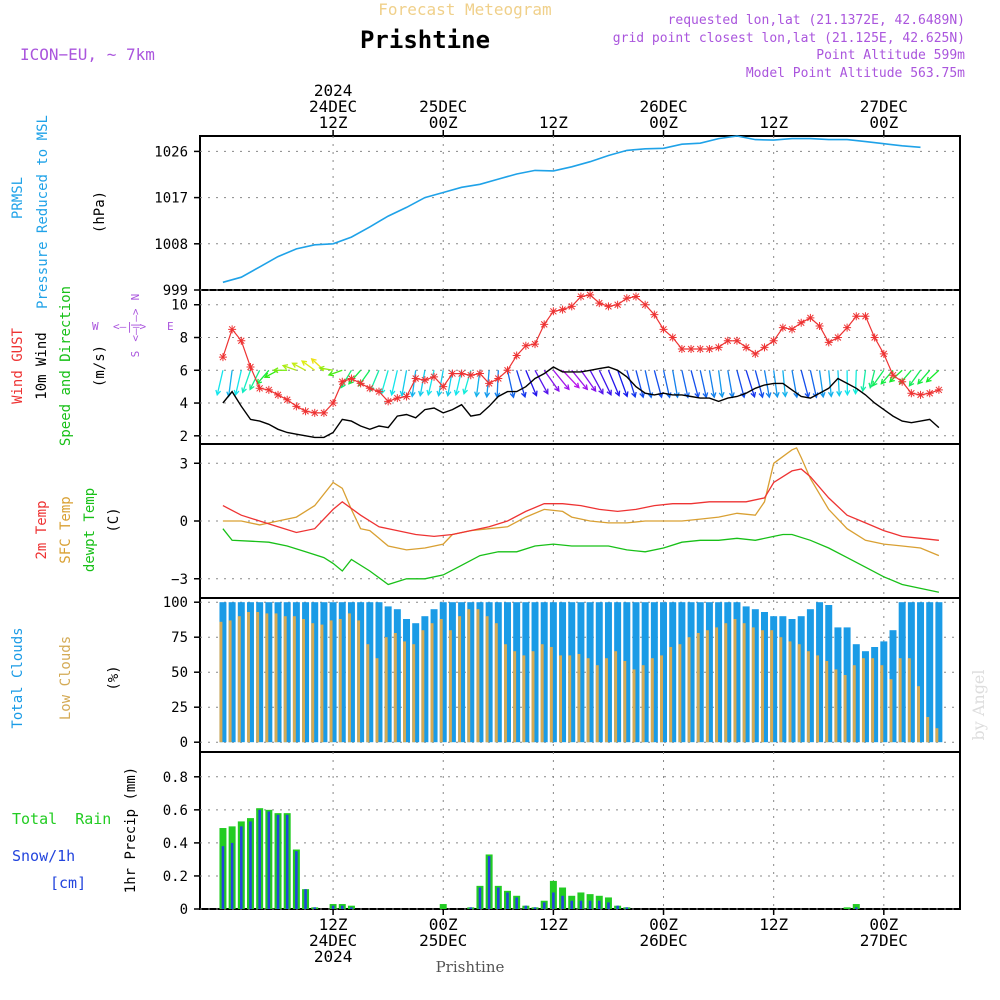 The width and height of the screenshot is (1000, 1000). Describe the element at coordinates (581, 402) in the screenshot. I see `wind-10m-line` at that location.